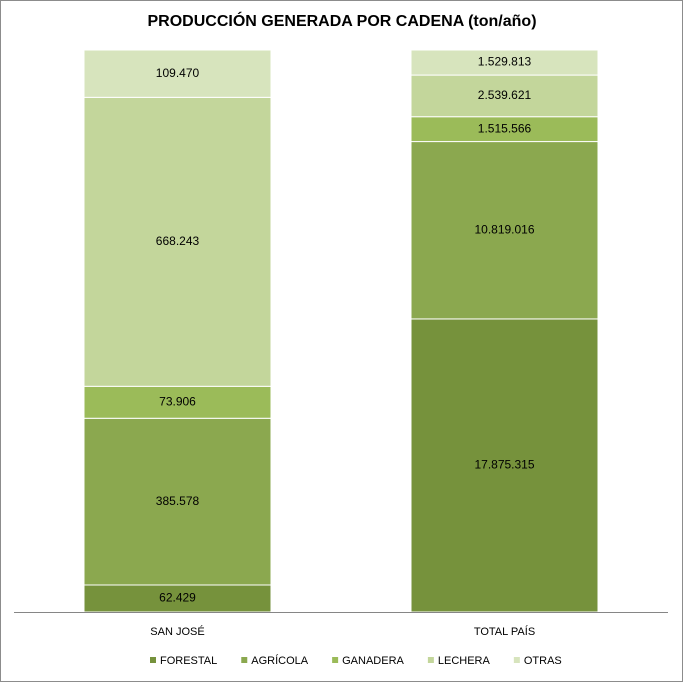  I want to click on data-label: 10.819.016, so click(504, 229).